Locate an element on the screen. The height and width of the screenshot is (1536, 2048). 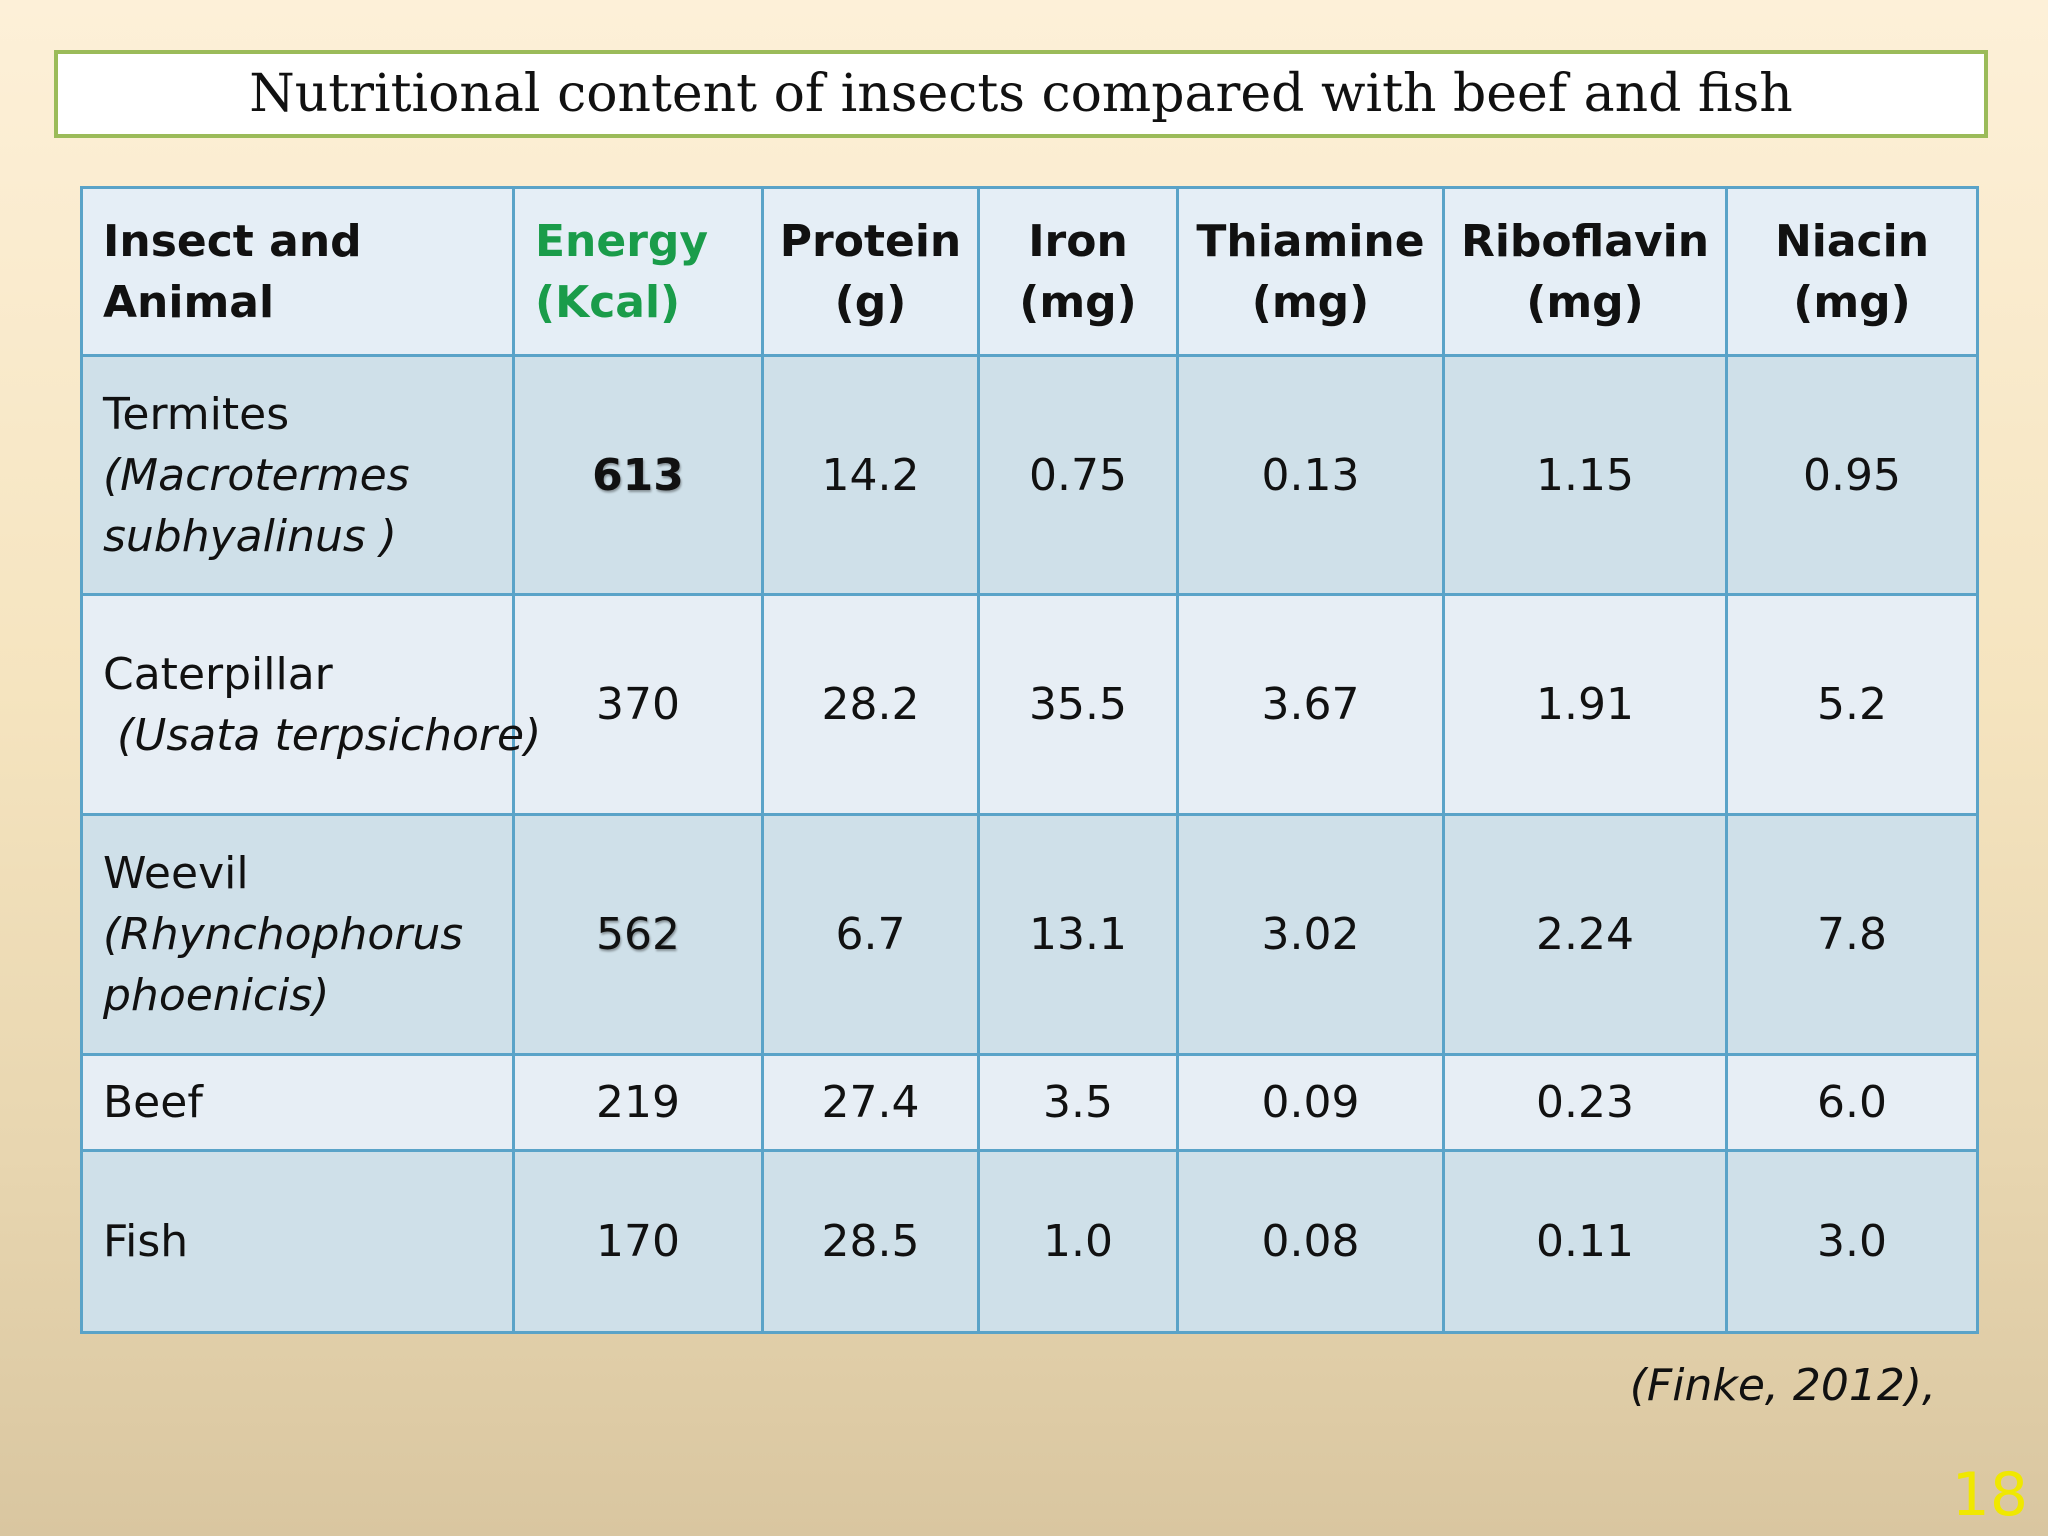
cell-niacin: 0.95 is located at coordinates (1852, 475).